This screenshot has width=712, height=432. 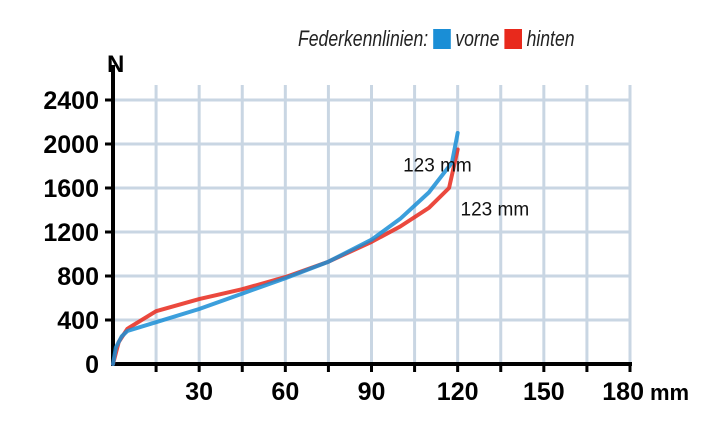 I want to click on x-tick-label: 150, so click(x=544, y=392).